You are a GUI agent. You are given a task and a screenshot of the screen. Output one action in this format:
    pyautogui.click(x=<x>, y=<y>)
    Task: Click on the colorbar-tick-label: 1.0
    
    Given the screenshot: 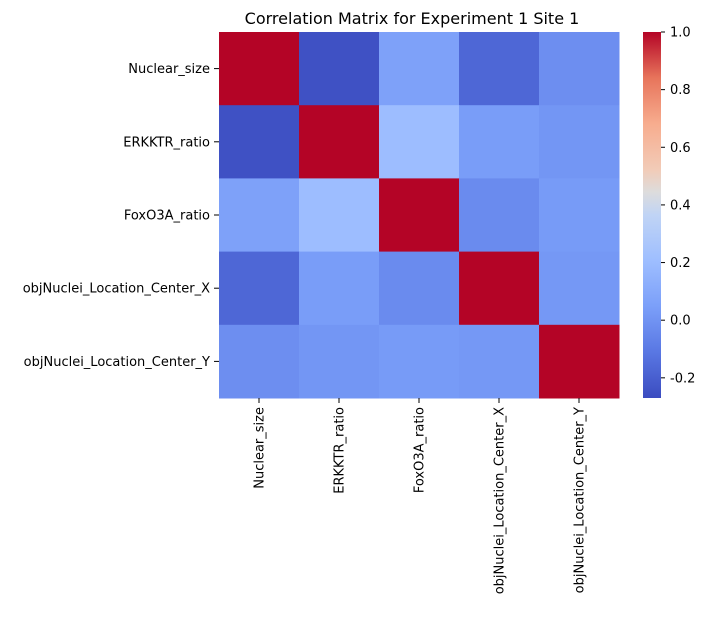 What is the action you would take?
    pyautogui.click(x=680, y=33)
    